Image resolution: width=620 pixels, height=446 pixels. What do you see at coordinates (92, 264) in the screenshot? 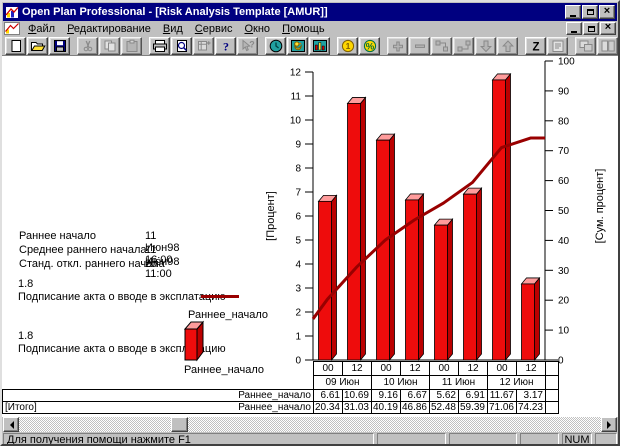
I see `info-row: Станд. откл. раннего начала 2d` at bounding box center [92, 264].